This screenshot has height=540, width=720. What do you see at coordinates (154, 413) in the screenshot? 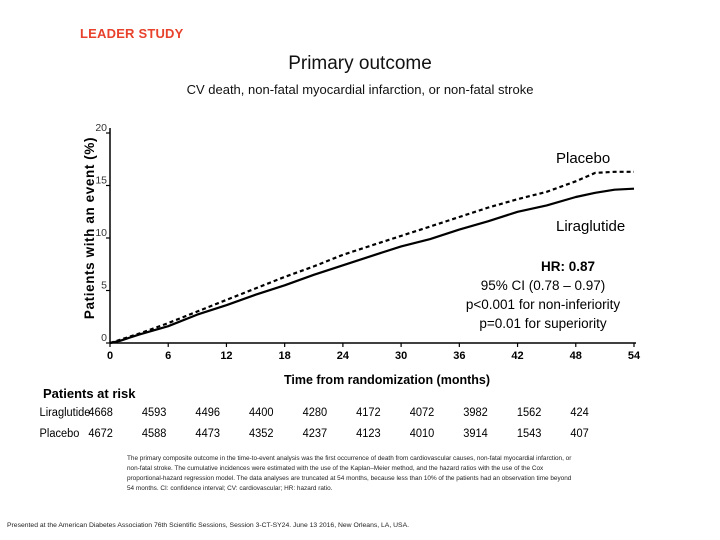
I see `risk-cell: 4593` at bounding box center [154, 413].